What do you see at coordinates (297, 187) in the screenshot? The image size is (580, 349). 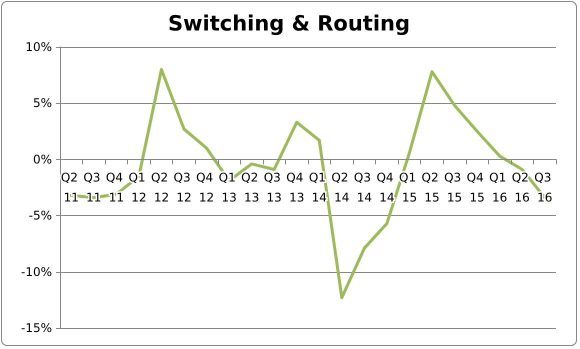 I see `x-tick-label: Q4 13` at bounding box center [297, 187].